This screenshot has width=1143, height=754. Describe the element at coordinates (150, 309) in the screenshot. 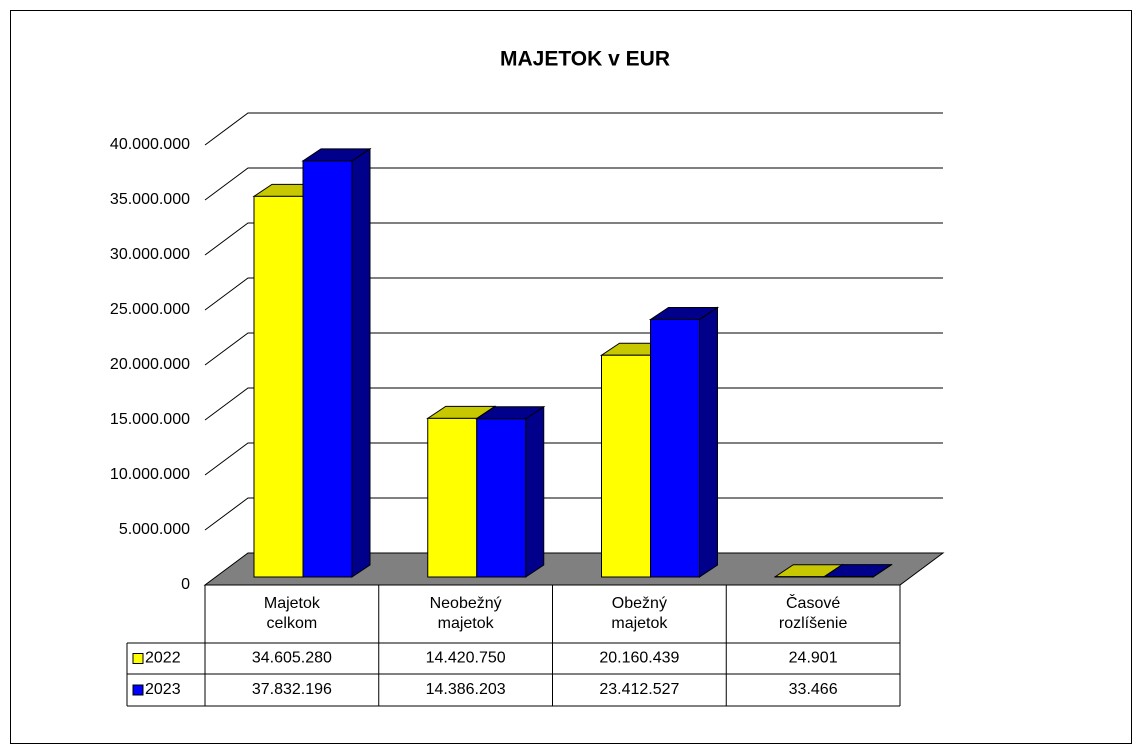

I see `y-tick-label: 25.000.000` at that location.